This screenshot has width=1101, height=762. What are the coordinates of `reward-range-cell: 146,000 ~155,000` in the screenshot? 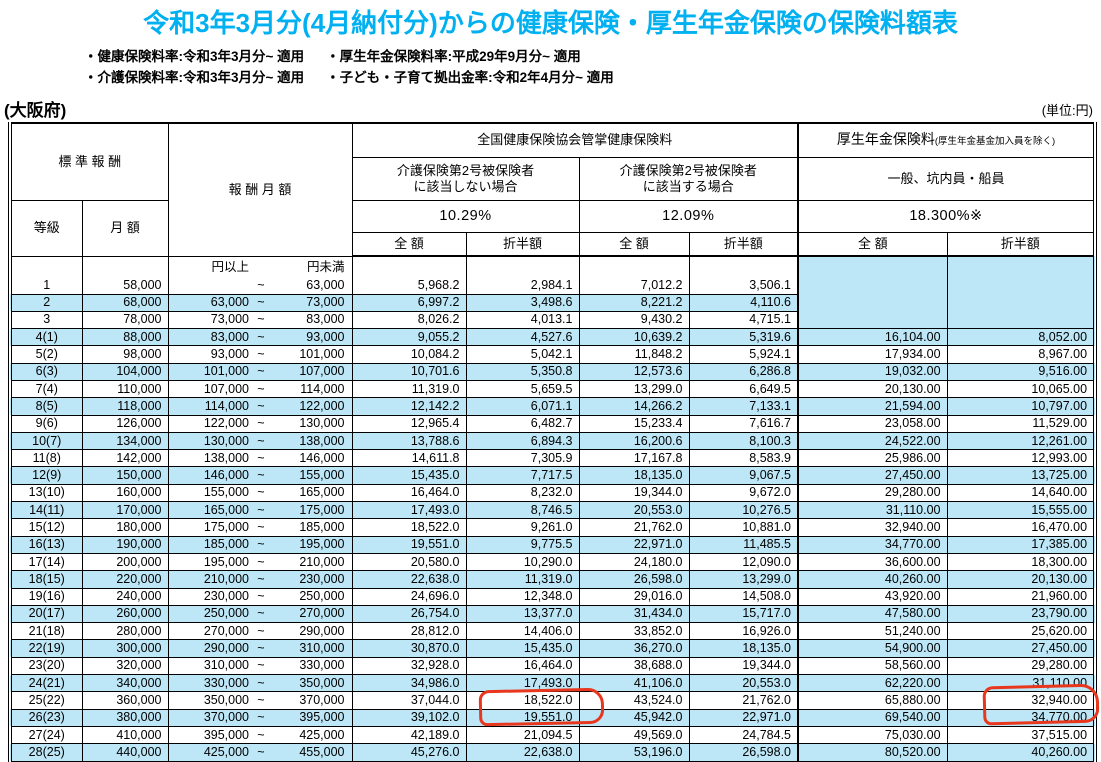 It's located at (260, 475).